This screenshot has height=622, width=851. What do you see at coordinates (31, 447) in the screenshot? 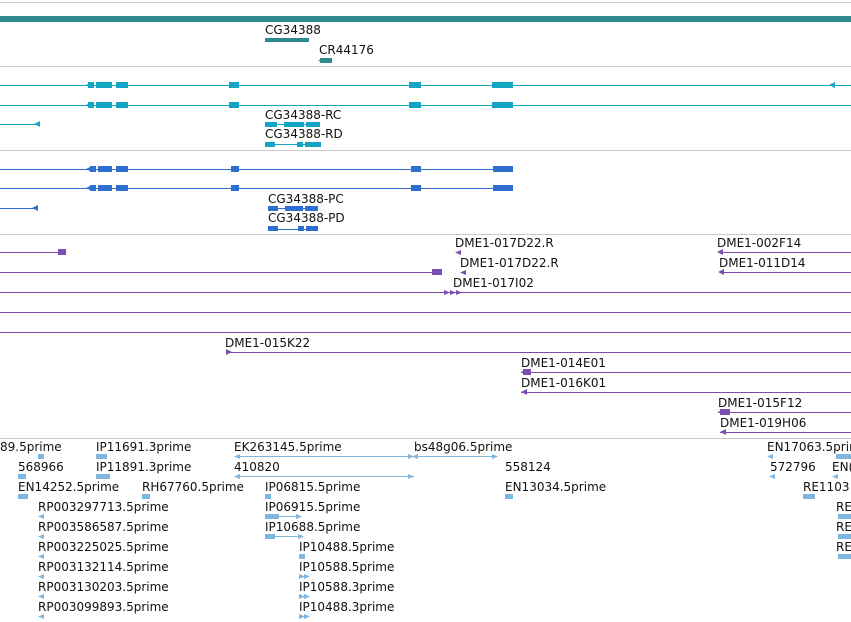
I see `est-label: 89.5prime` at bounding box center [31, 447].